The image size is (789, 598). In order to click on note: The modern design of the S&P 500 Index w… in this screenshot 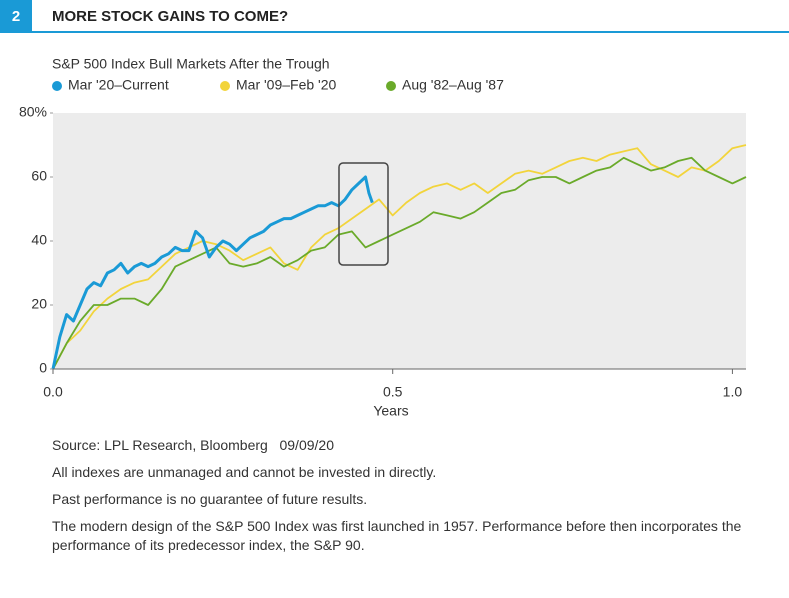, I will do `click(399, 535)`.